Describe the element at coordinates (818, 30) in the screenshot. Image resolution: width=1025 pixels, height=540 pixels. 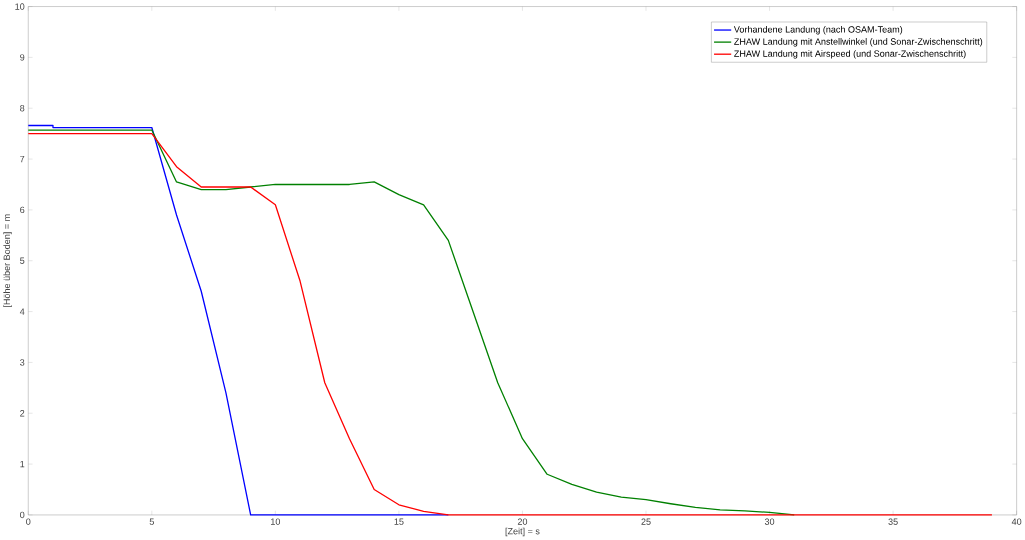
I see `legend-label: Vorhandene Landung (nach OSAM-Team)` at that location.